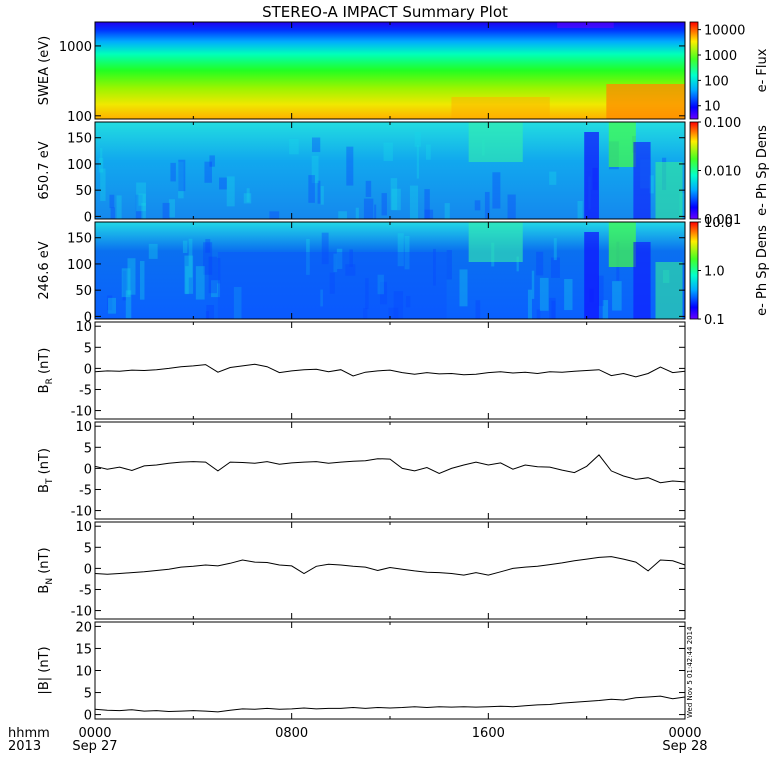 This screenshot has width=780, height=780. I want to click on y-axis-label: |B| (nT), so click(44, 670).